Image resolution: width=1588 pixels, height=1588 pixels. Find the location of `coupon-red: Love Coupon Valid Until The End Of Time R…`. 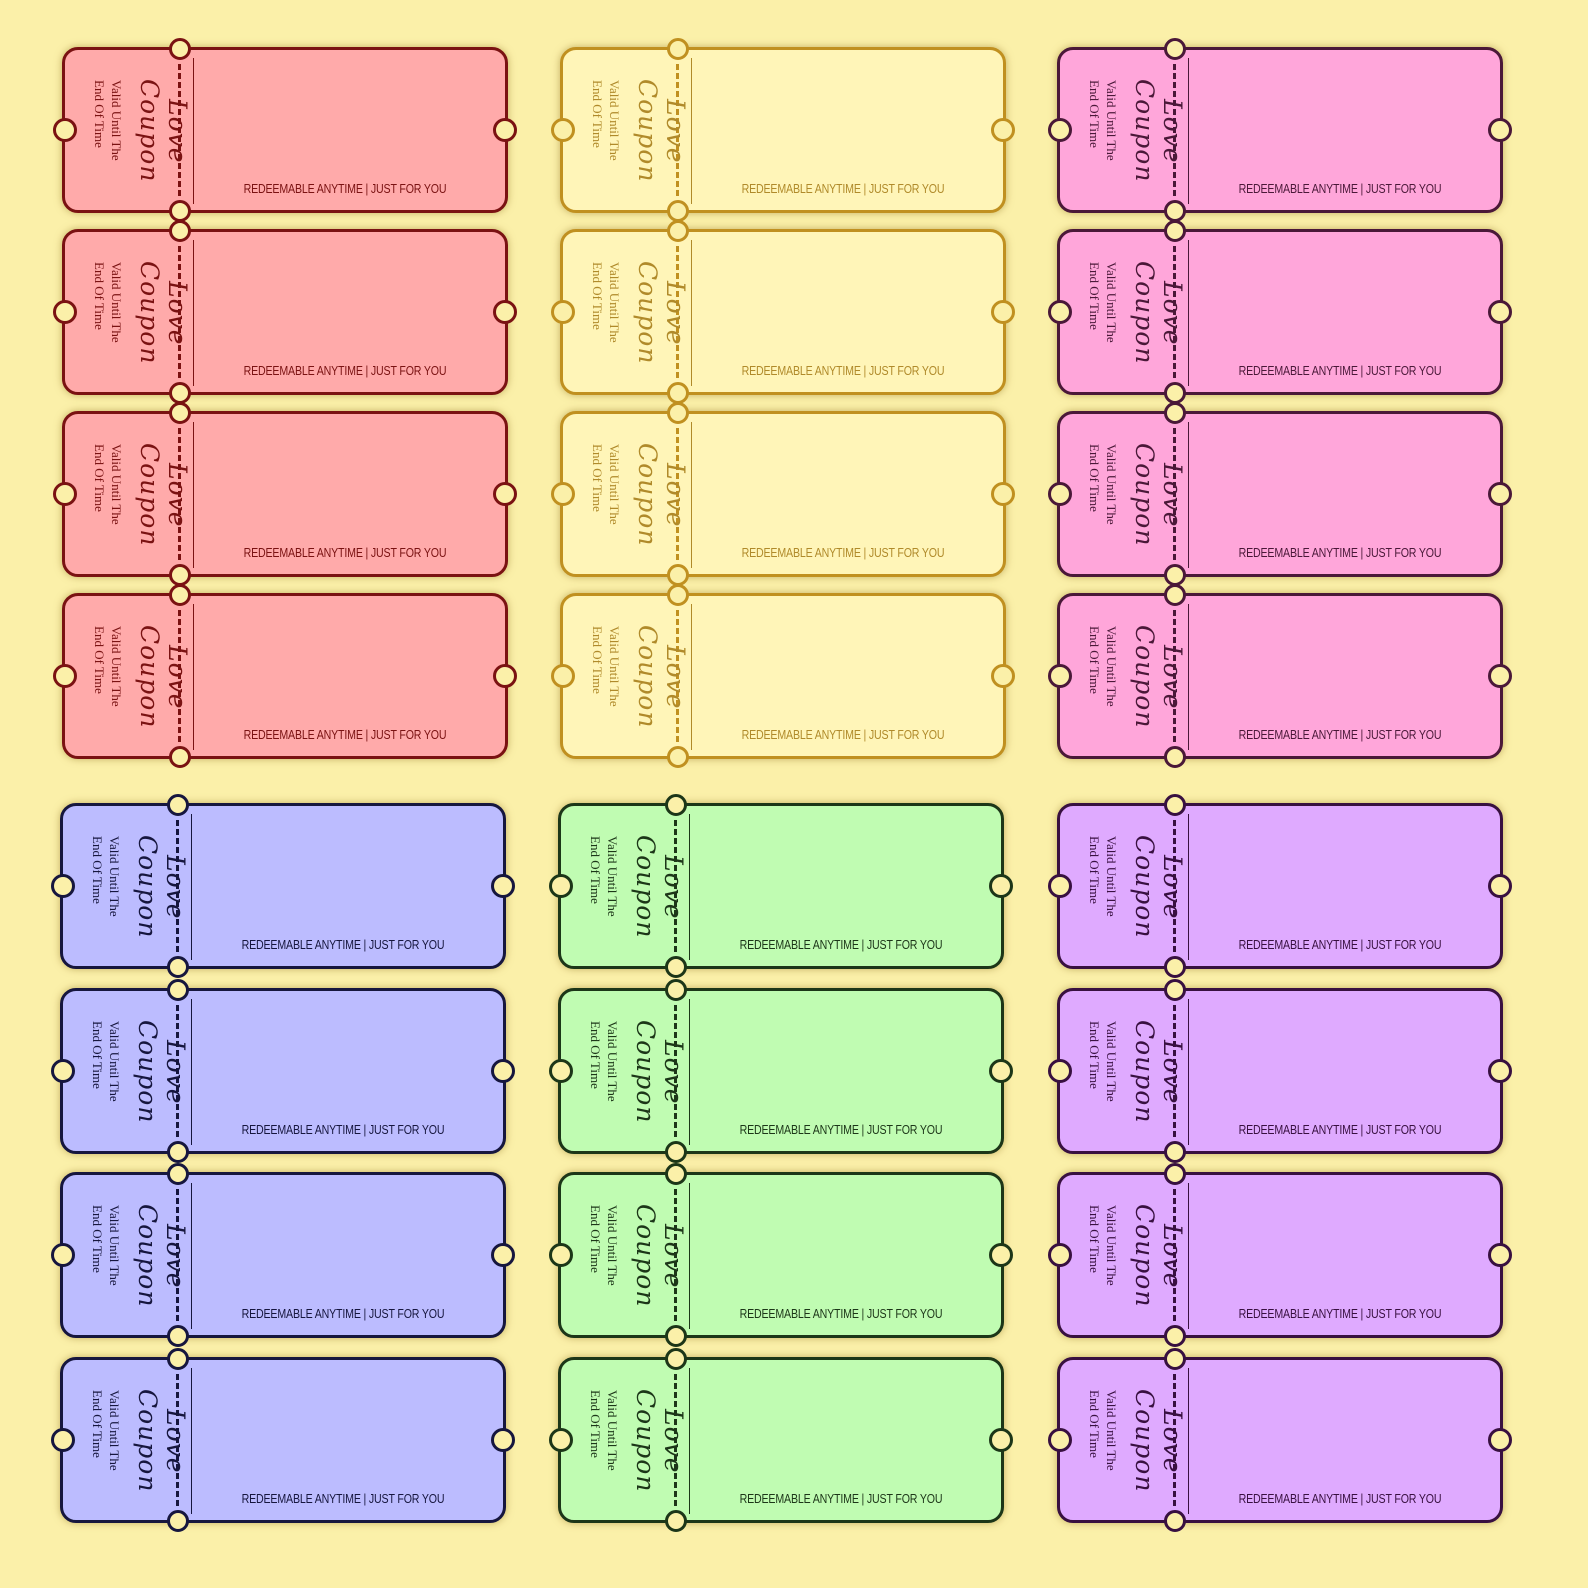

coupon-red: Love Coupon Valid Until The End Of Time R… is located at coordinates (285, 130).